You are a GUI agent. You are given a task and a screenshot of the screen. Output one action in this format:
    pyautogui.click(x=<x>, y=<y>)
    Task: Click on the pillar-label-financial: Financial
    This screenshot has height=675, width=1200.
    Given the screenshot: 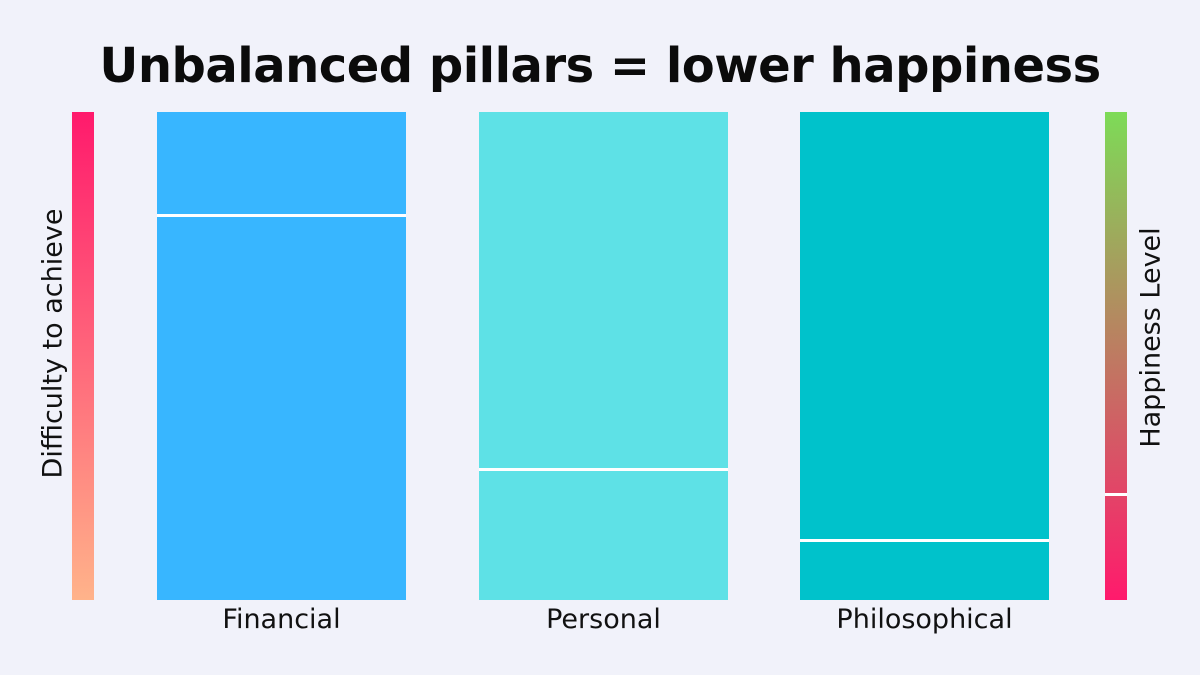 What is the action you would take?
    pyautogui.click(x=281, y=619)
    